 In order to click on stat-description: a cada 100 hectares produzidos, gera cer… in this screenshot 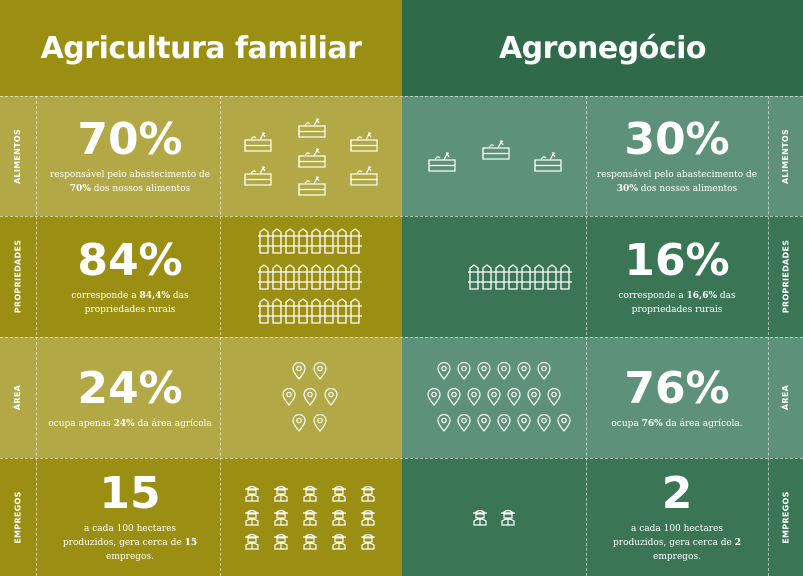, I will do `click(130, 543)`.